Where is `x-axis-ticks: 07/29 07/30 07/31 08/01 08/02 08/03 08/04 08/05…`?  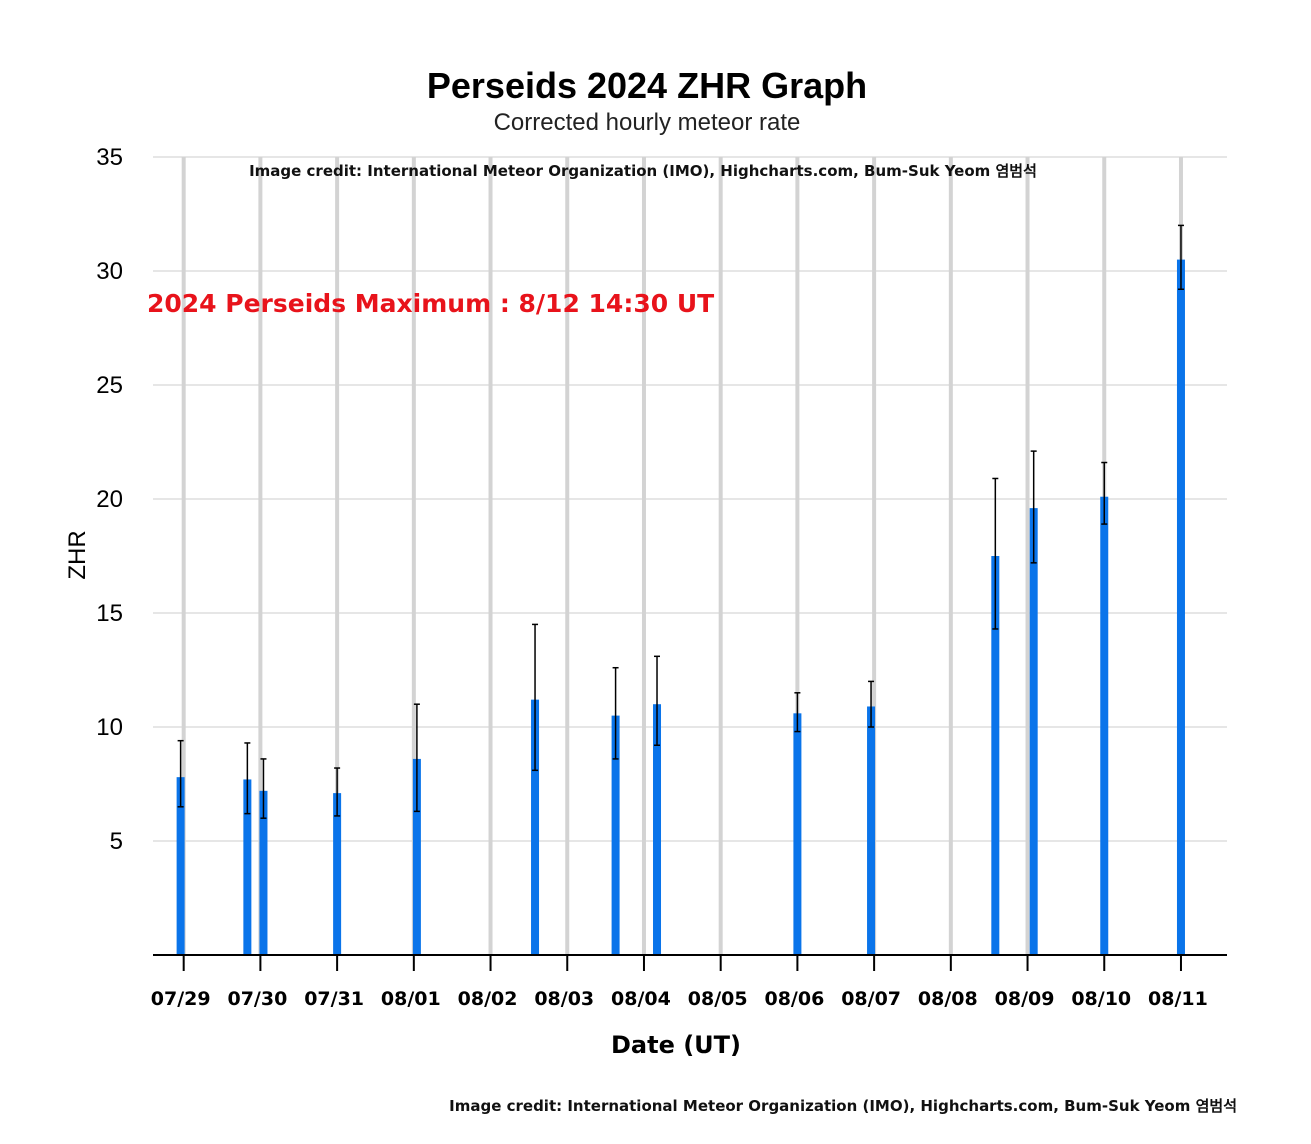 x-axis-ticks: 07/29 07/30 07/31 08/01 08/02 08/03 08/04 08/05… is located at coordinates (679, 982).